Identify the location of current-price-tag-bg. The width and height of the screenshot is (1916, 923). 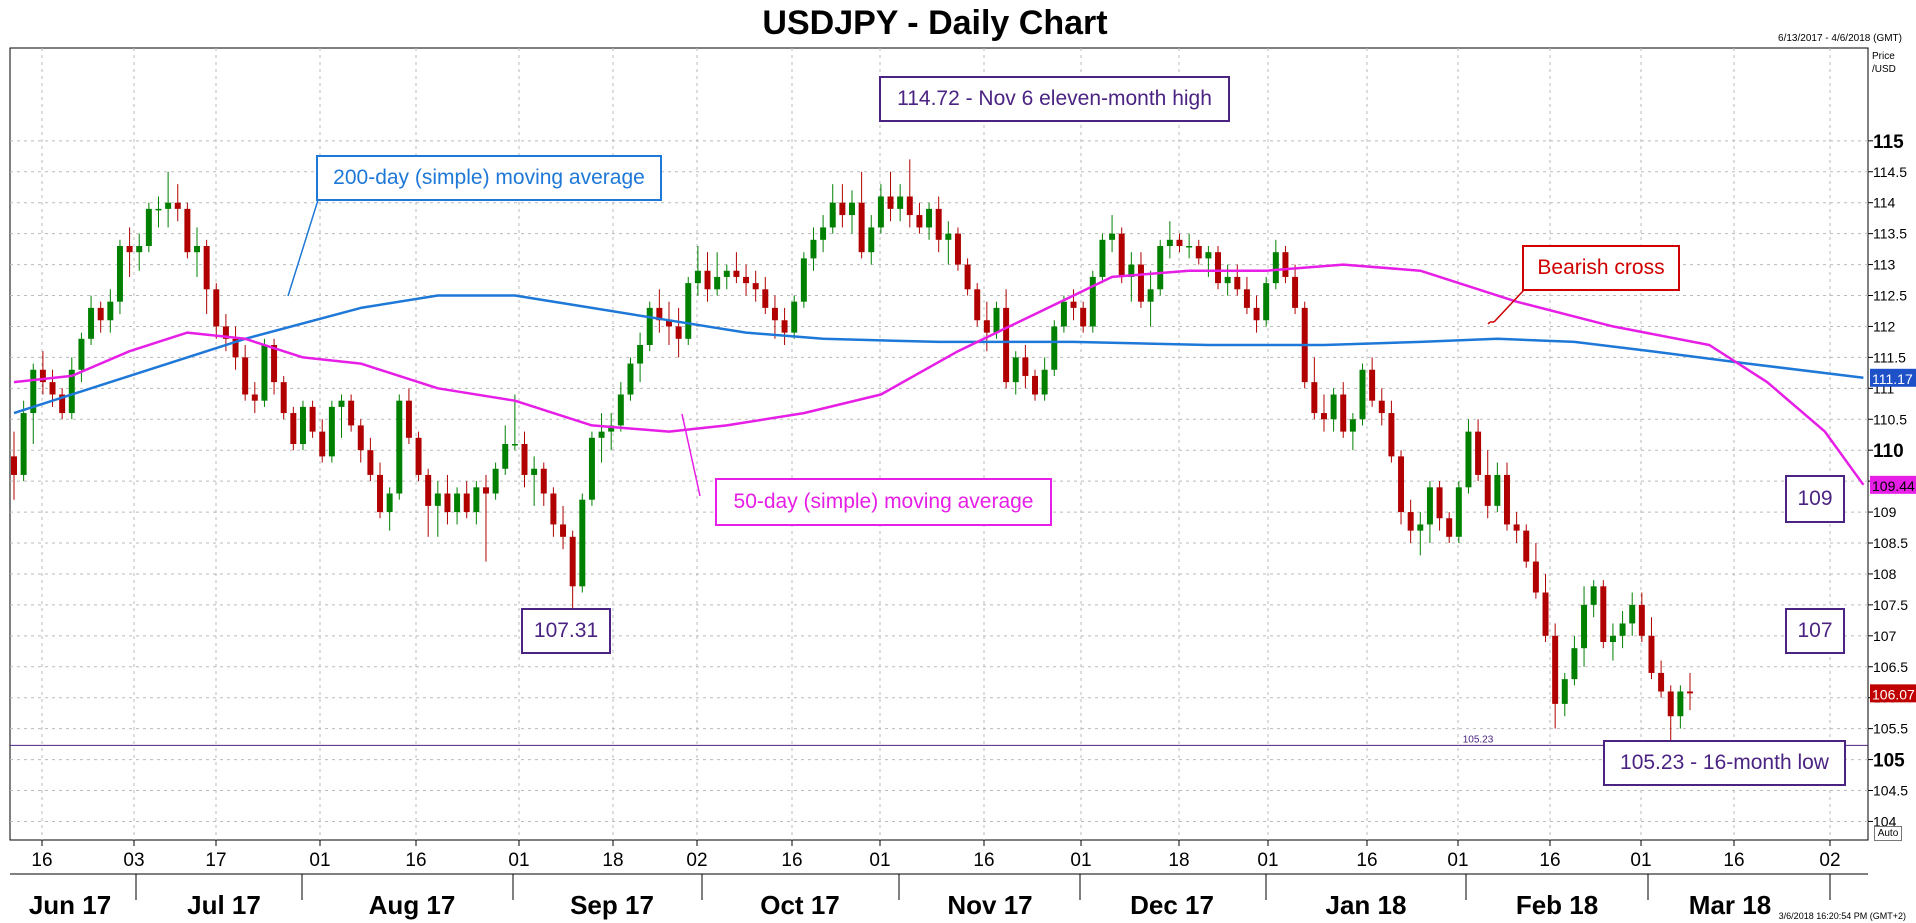
(1893, 693).